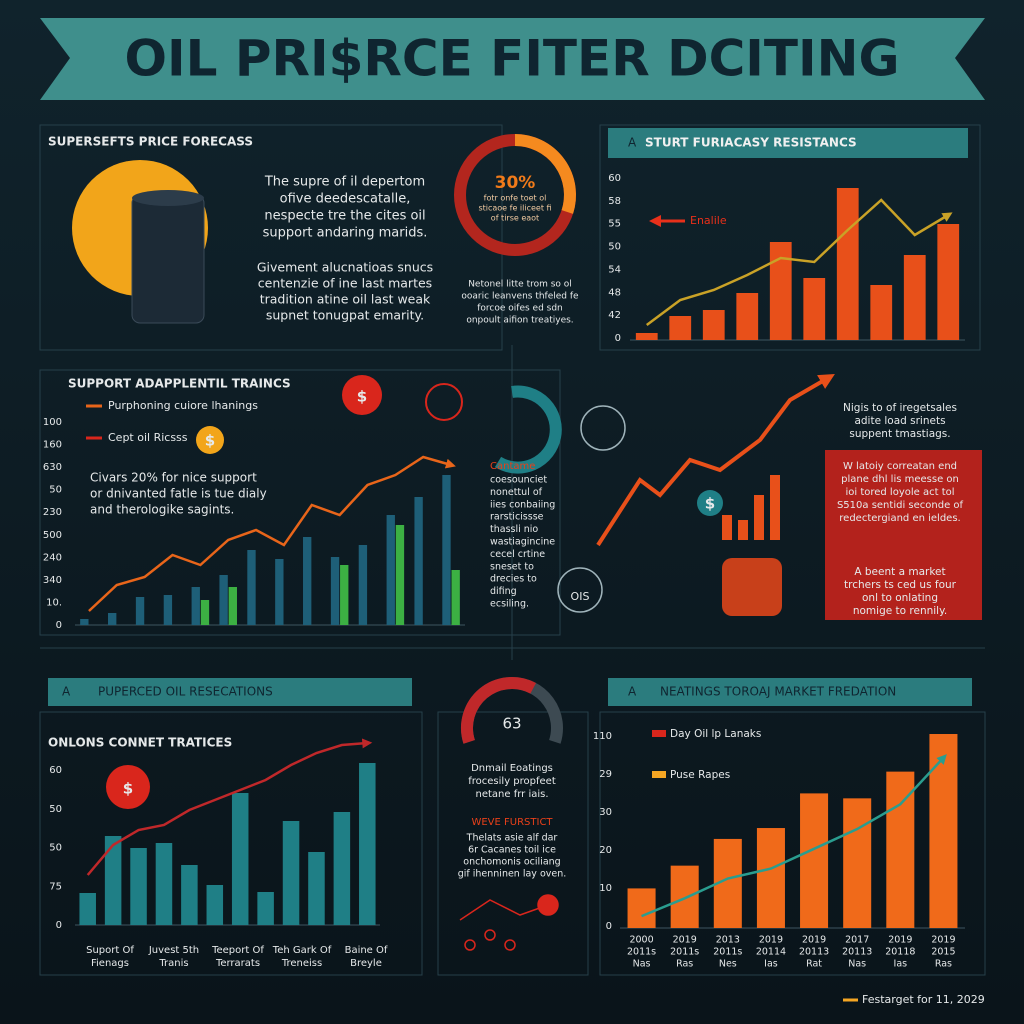 Image resolution: width=1024 pixels, height=1024 pixels. Describe the element at coordinates (345, 299) in the screenshot. I see `paragraph: tradition atine oil last weak` at that location.